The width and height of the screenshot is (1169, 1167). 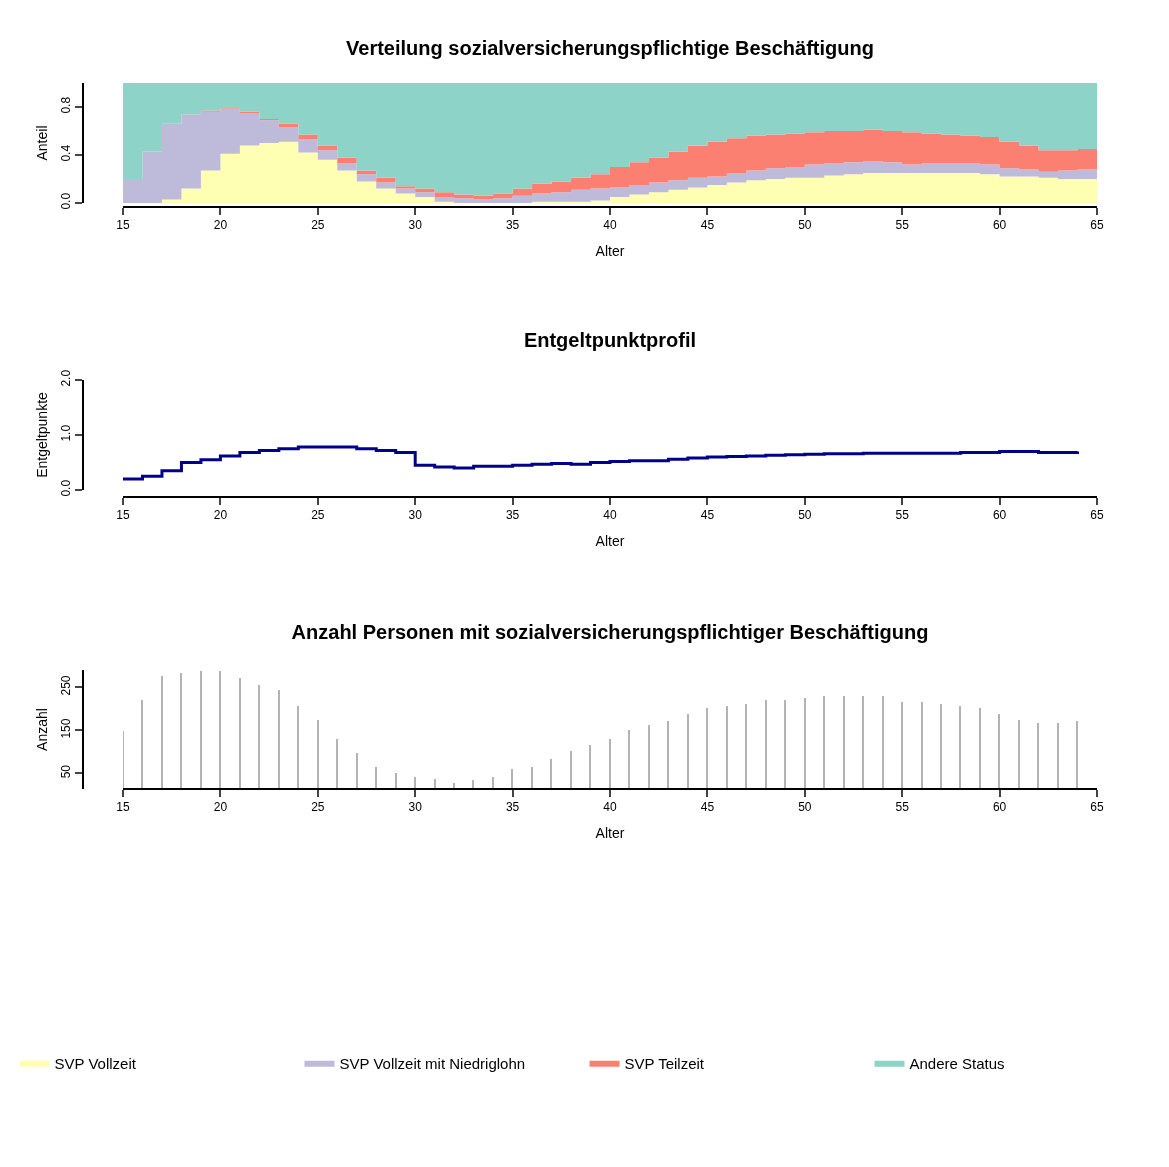 I want to click on y-tick-label: 2.0, so click(x=66, y=378).